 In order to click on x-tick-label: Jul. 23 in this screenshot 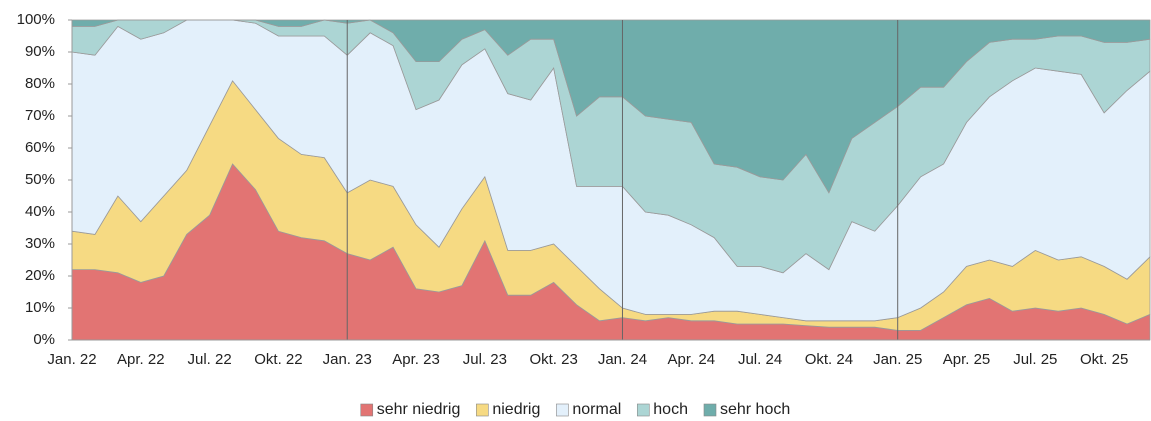, I will do `click(485, 359)`.